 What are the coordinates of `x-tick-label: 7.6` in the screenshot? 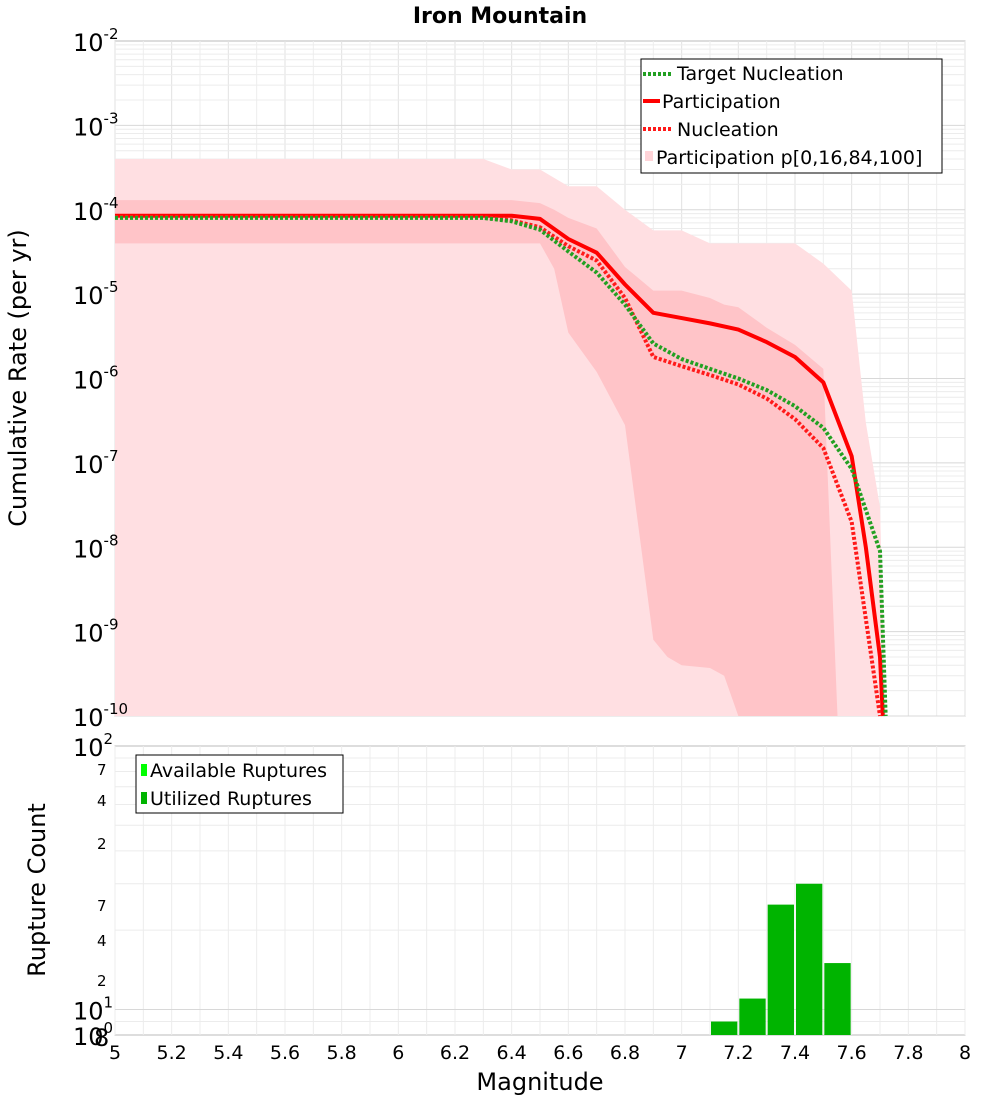 It's located at (852, 1053).